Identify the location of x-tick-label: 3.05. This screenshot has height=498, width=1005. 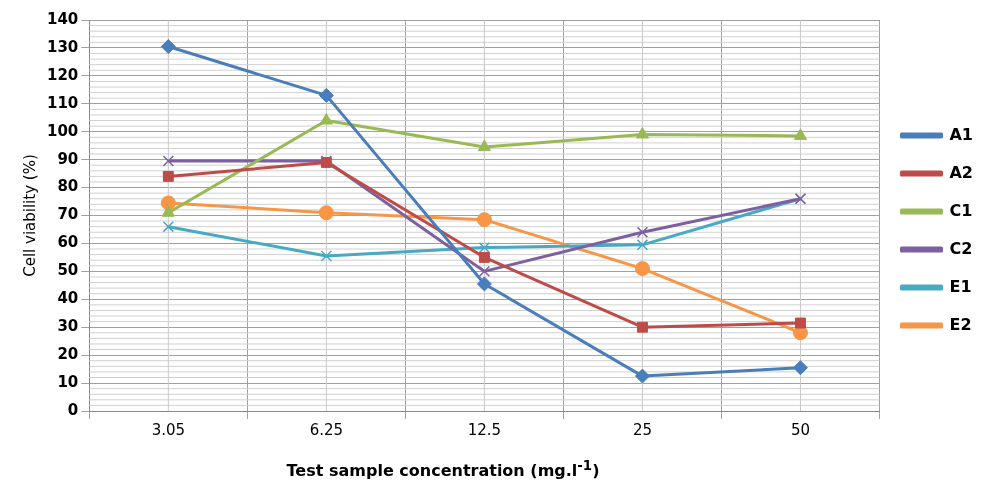
(168, 429).